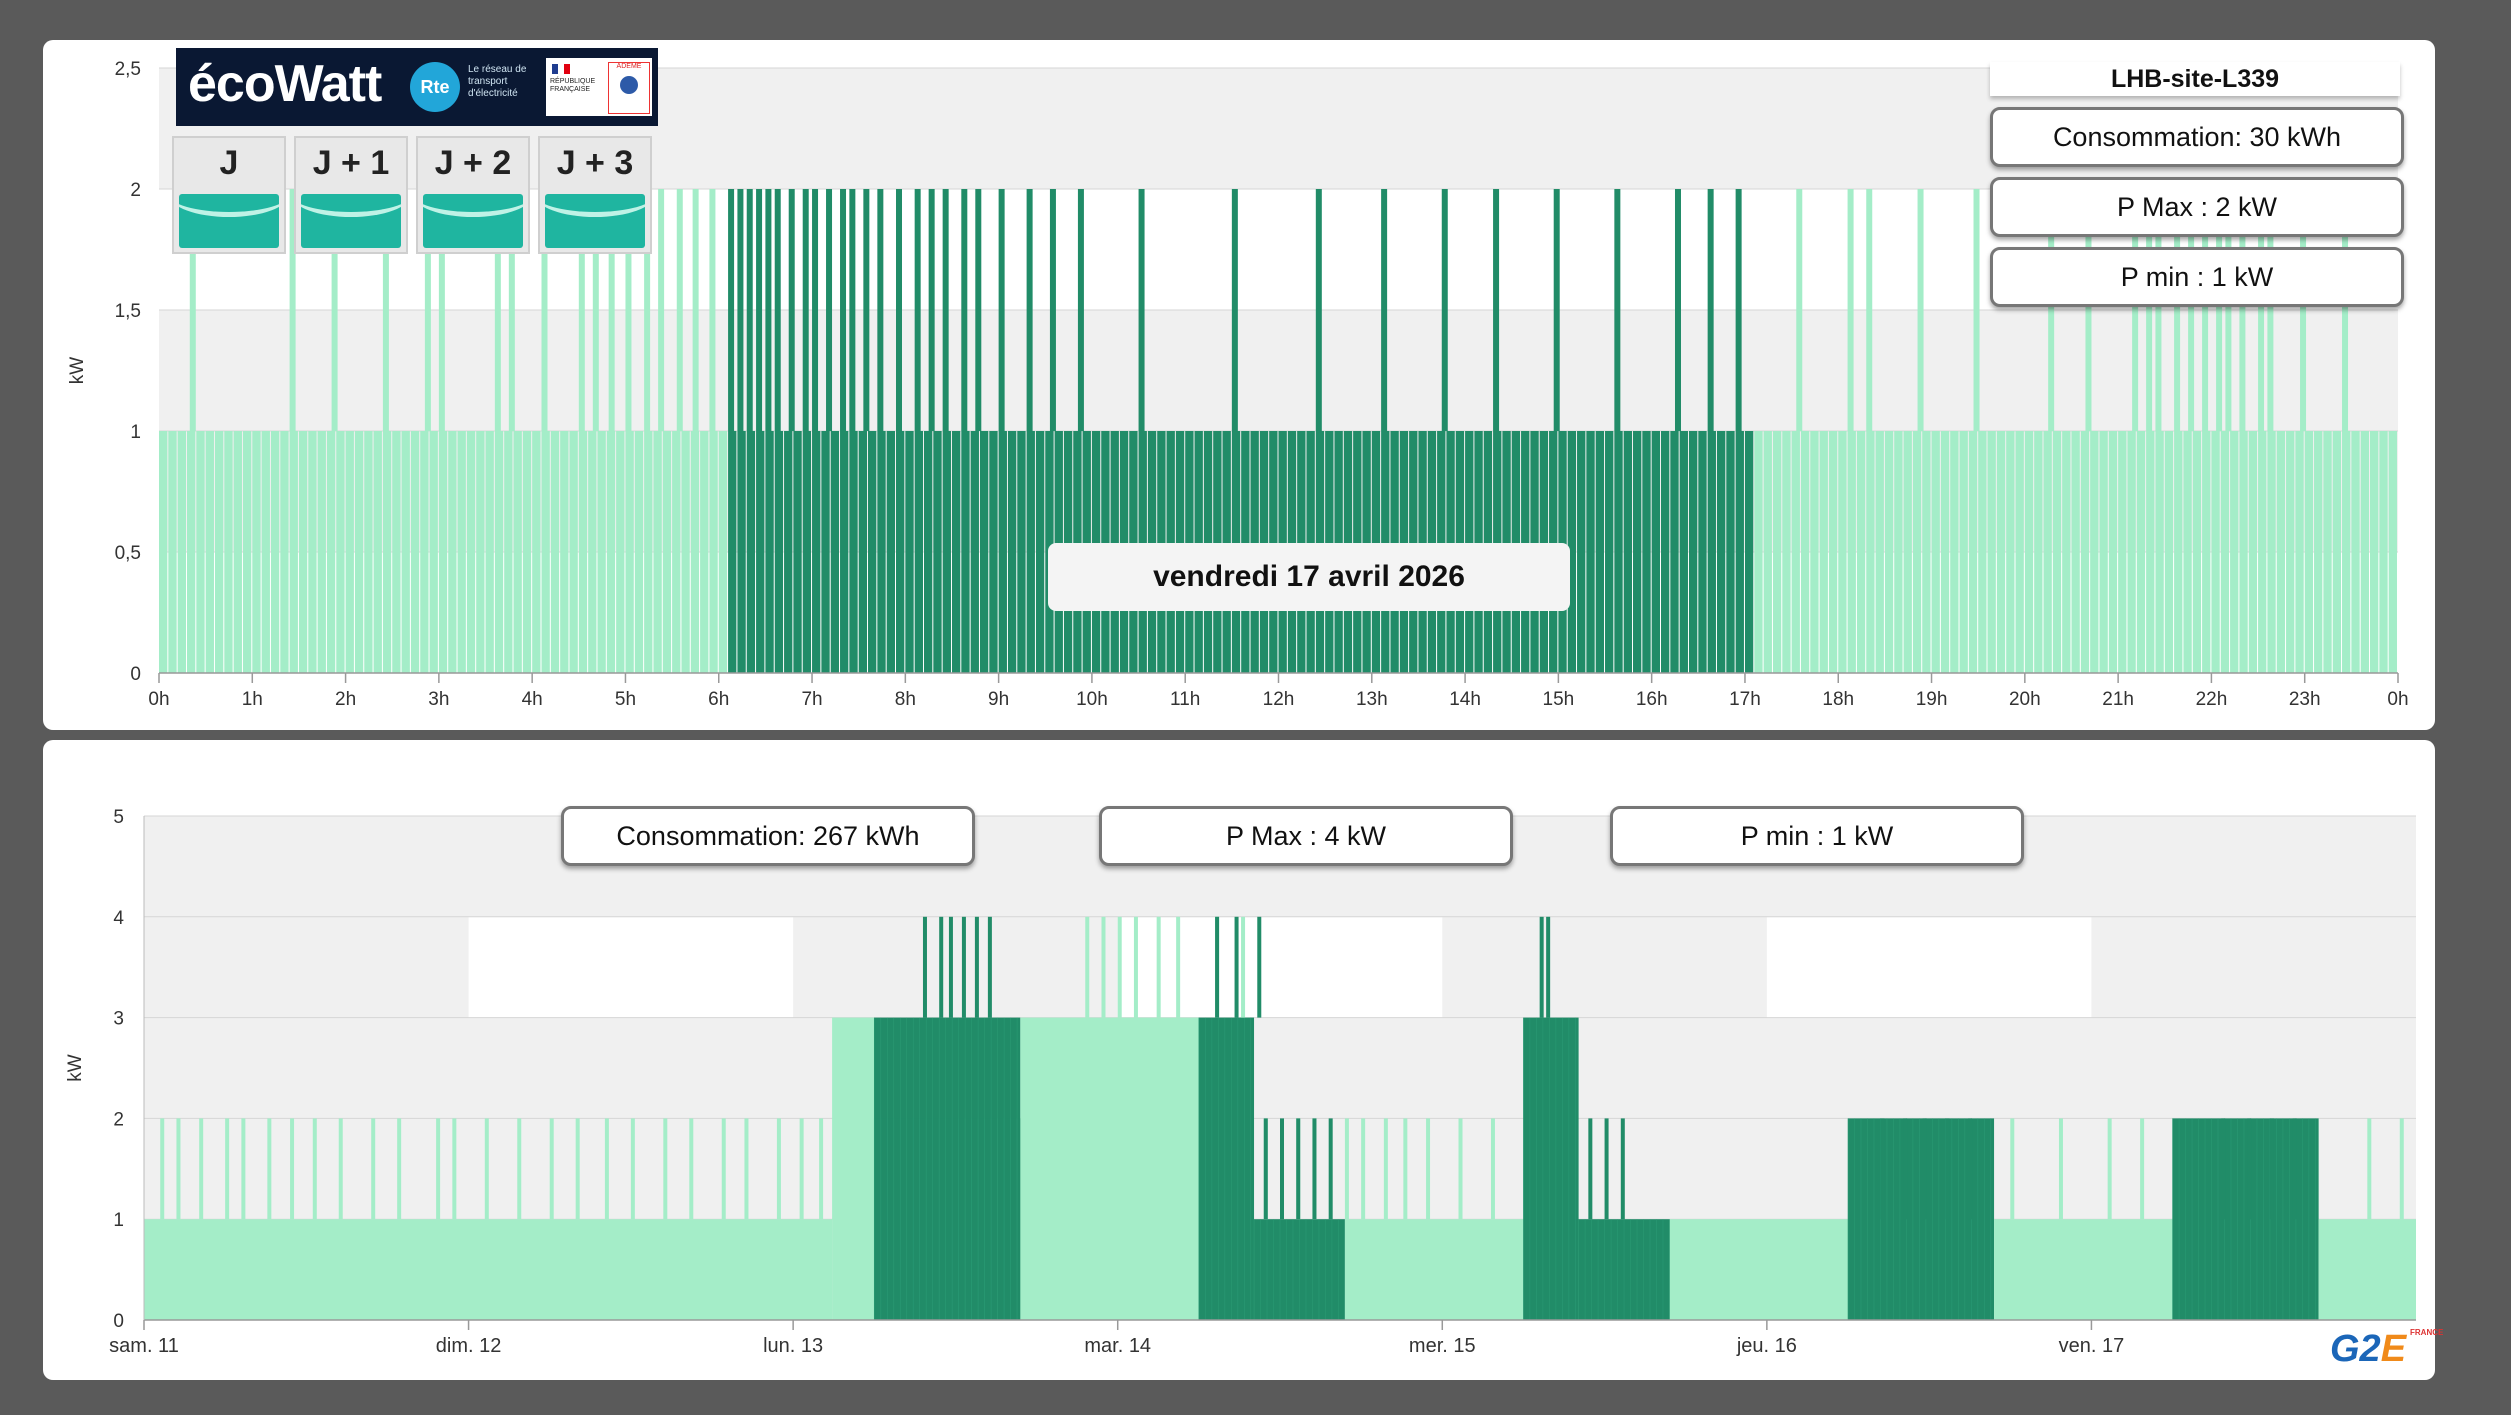  What do you see at coordinates (497, 81) in the screenshot?
I see `rte-caption: Le réseau de transport d'électricité` at bounding box center [497, 81].